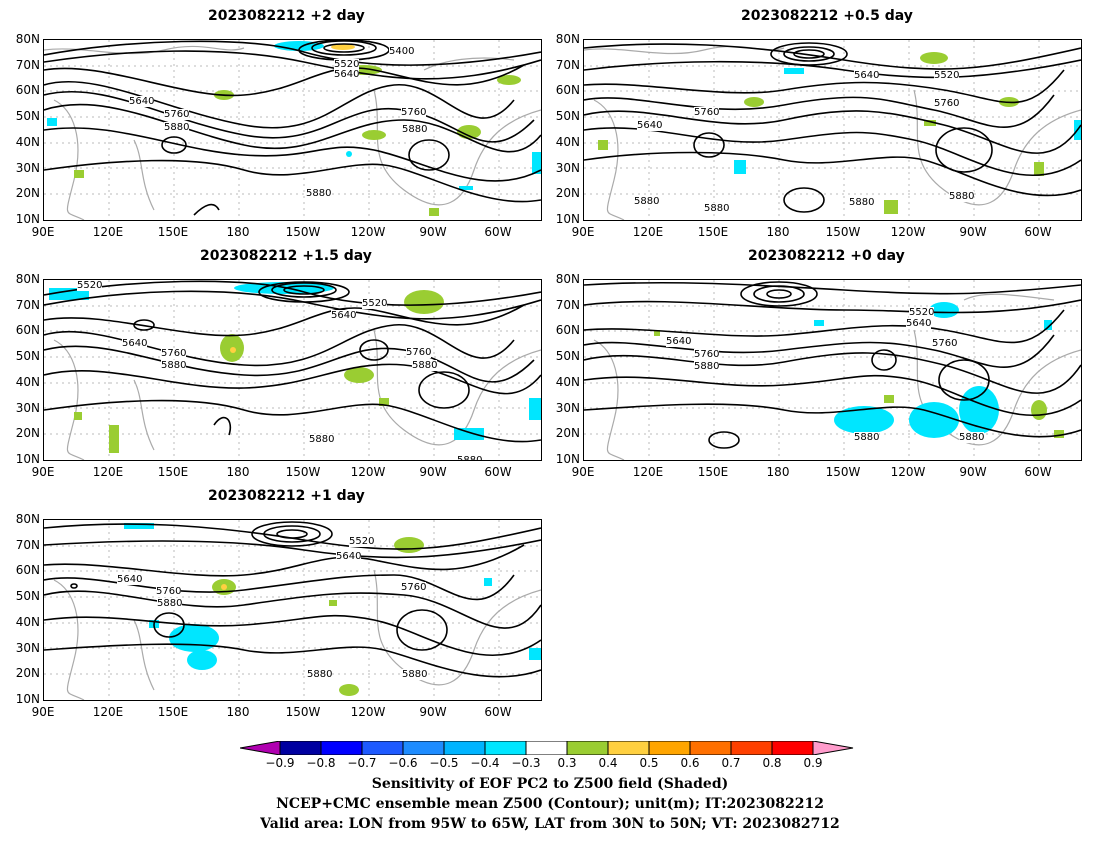 Image resolution: width=1100 pixels, height=850 pixels. What do you see at coordinates (832, 370) in the screenshot?
I see `map-panel-plus0: 5520 5640 5640 5760 5880 5760 5880 5880` at bounding box center [832, 370].